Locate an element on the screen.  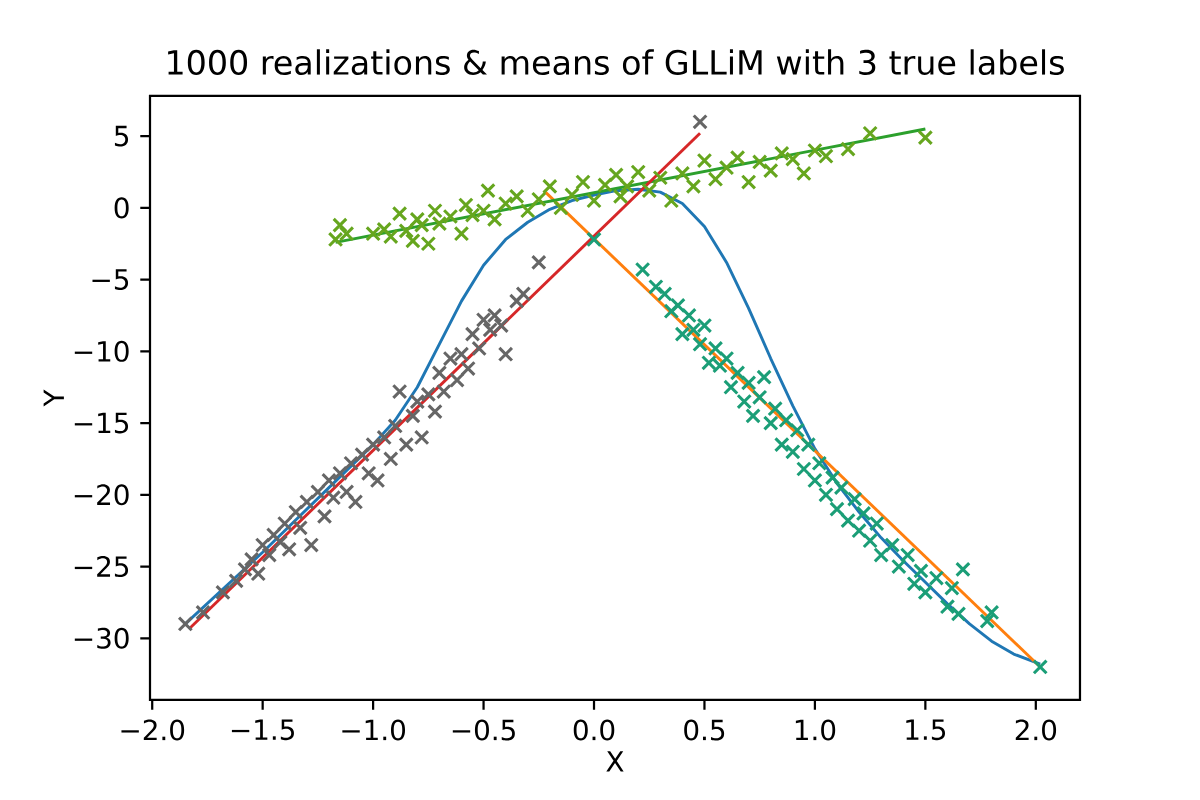
y-axis-title: Y is located at coordinates (53, 398).